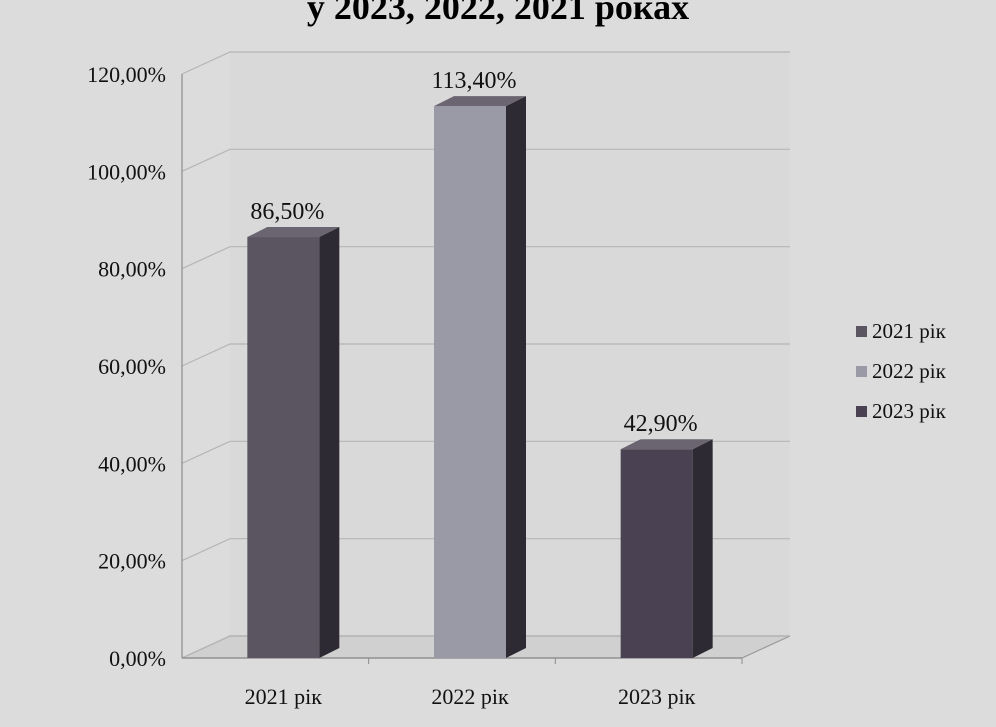  I want to click on y-tick-label: 0,00%, so click(137, 658).